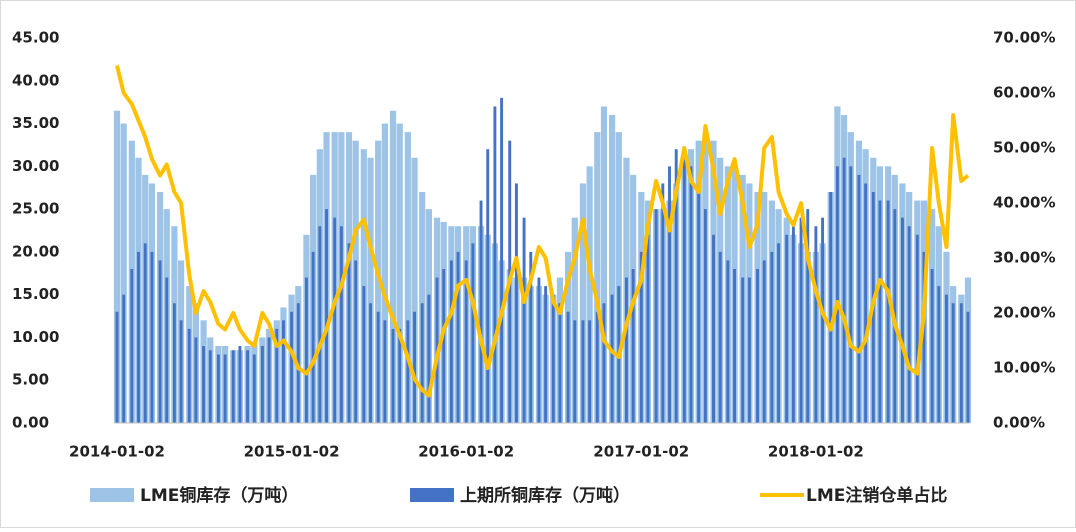 The image size is (1076, 532). What do you see at coordinates (35, 38) in the screenshot?
I see `y-tick-label: 45.00` at bounding box center [35, 38].